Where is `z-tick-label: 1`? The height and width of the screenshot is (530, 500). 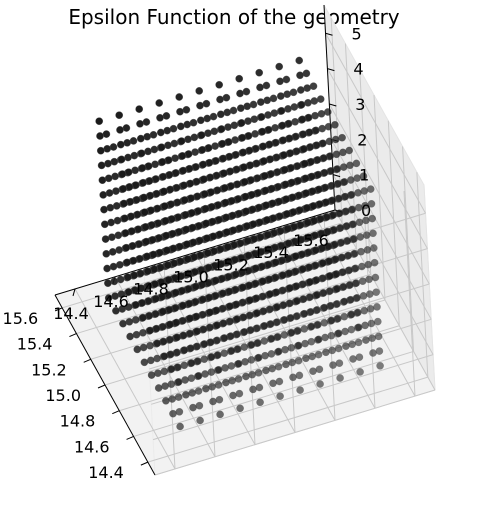
z-tick-label: 1 is located at coordinates (364, 175).